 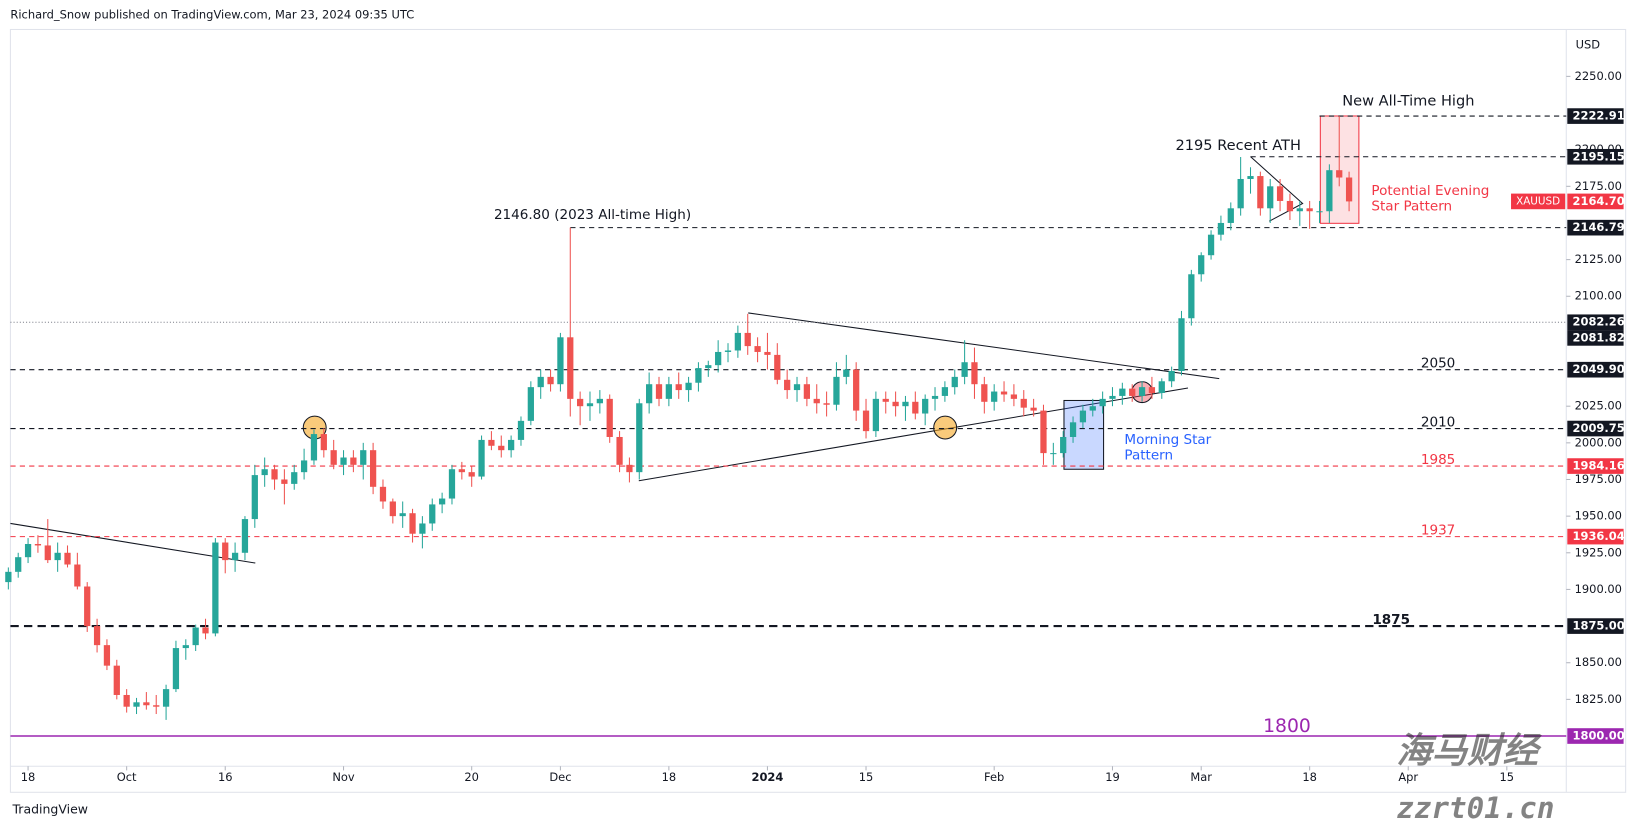 I want to click on annotation: 2195 Recent ATH, so click(x=1237, y=145).